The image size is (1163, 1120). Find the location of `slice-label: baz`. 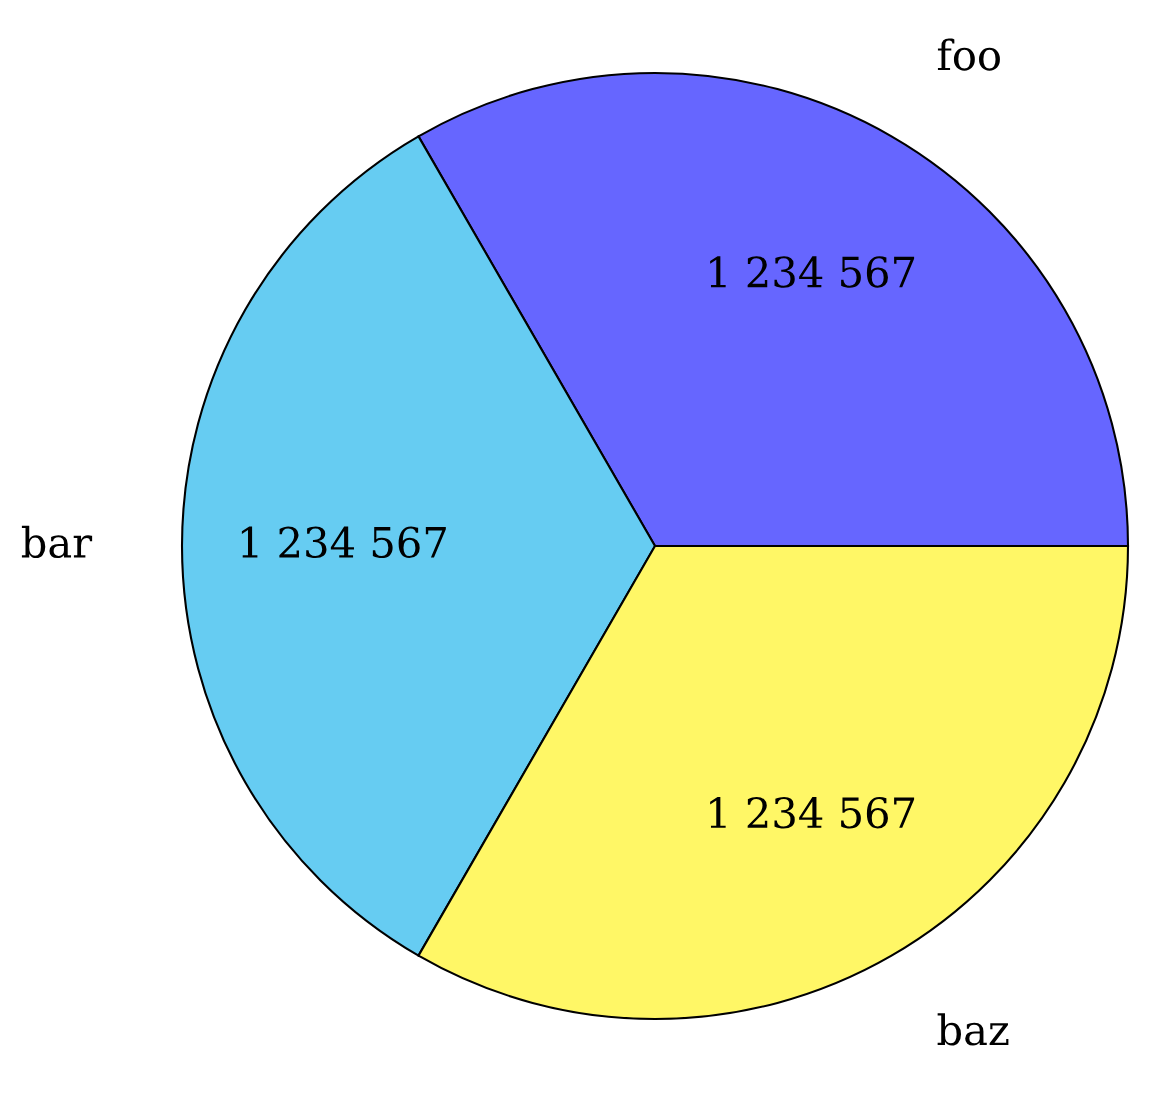

slice-label: baz is located at coordinates (973, 1029).